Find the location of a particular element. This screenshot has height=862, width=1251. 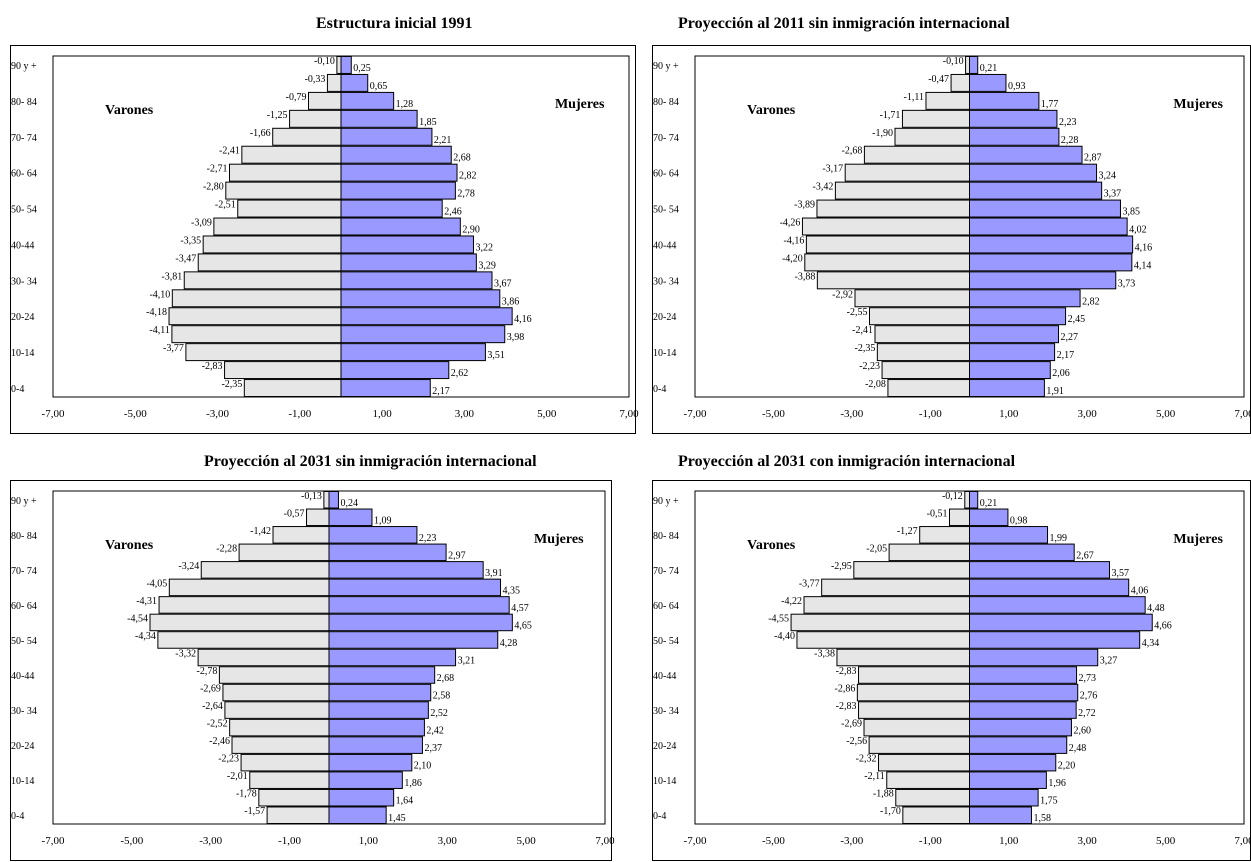

male-value-label: -4,11 is located at coordinates (159, 330).